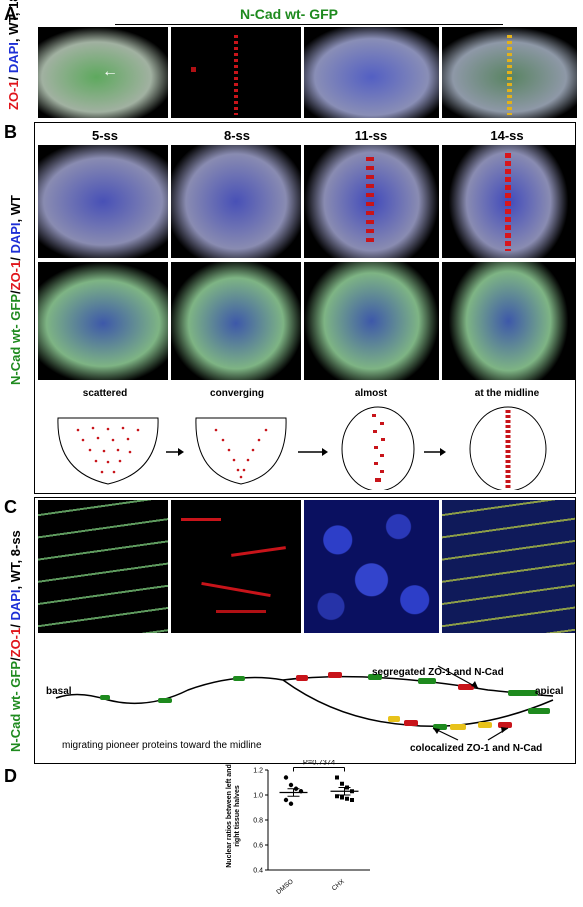  I want to click on panel-b-side-label: N-Cad wt- GFP/ZO-1/ DAPI, WT, so click(15, 290).